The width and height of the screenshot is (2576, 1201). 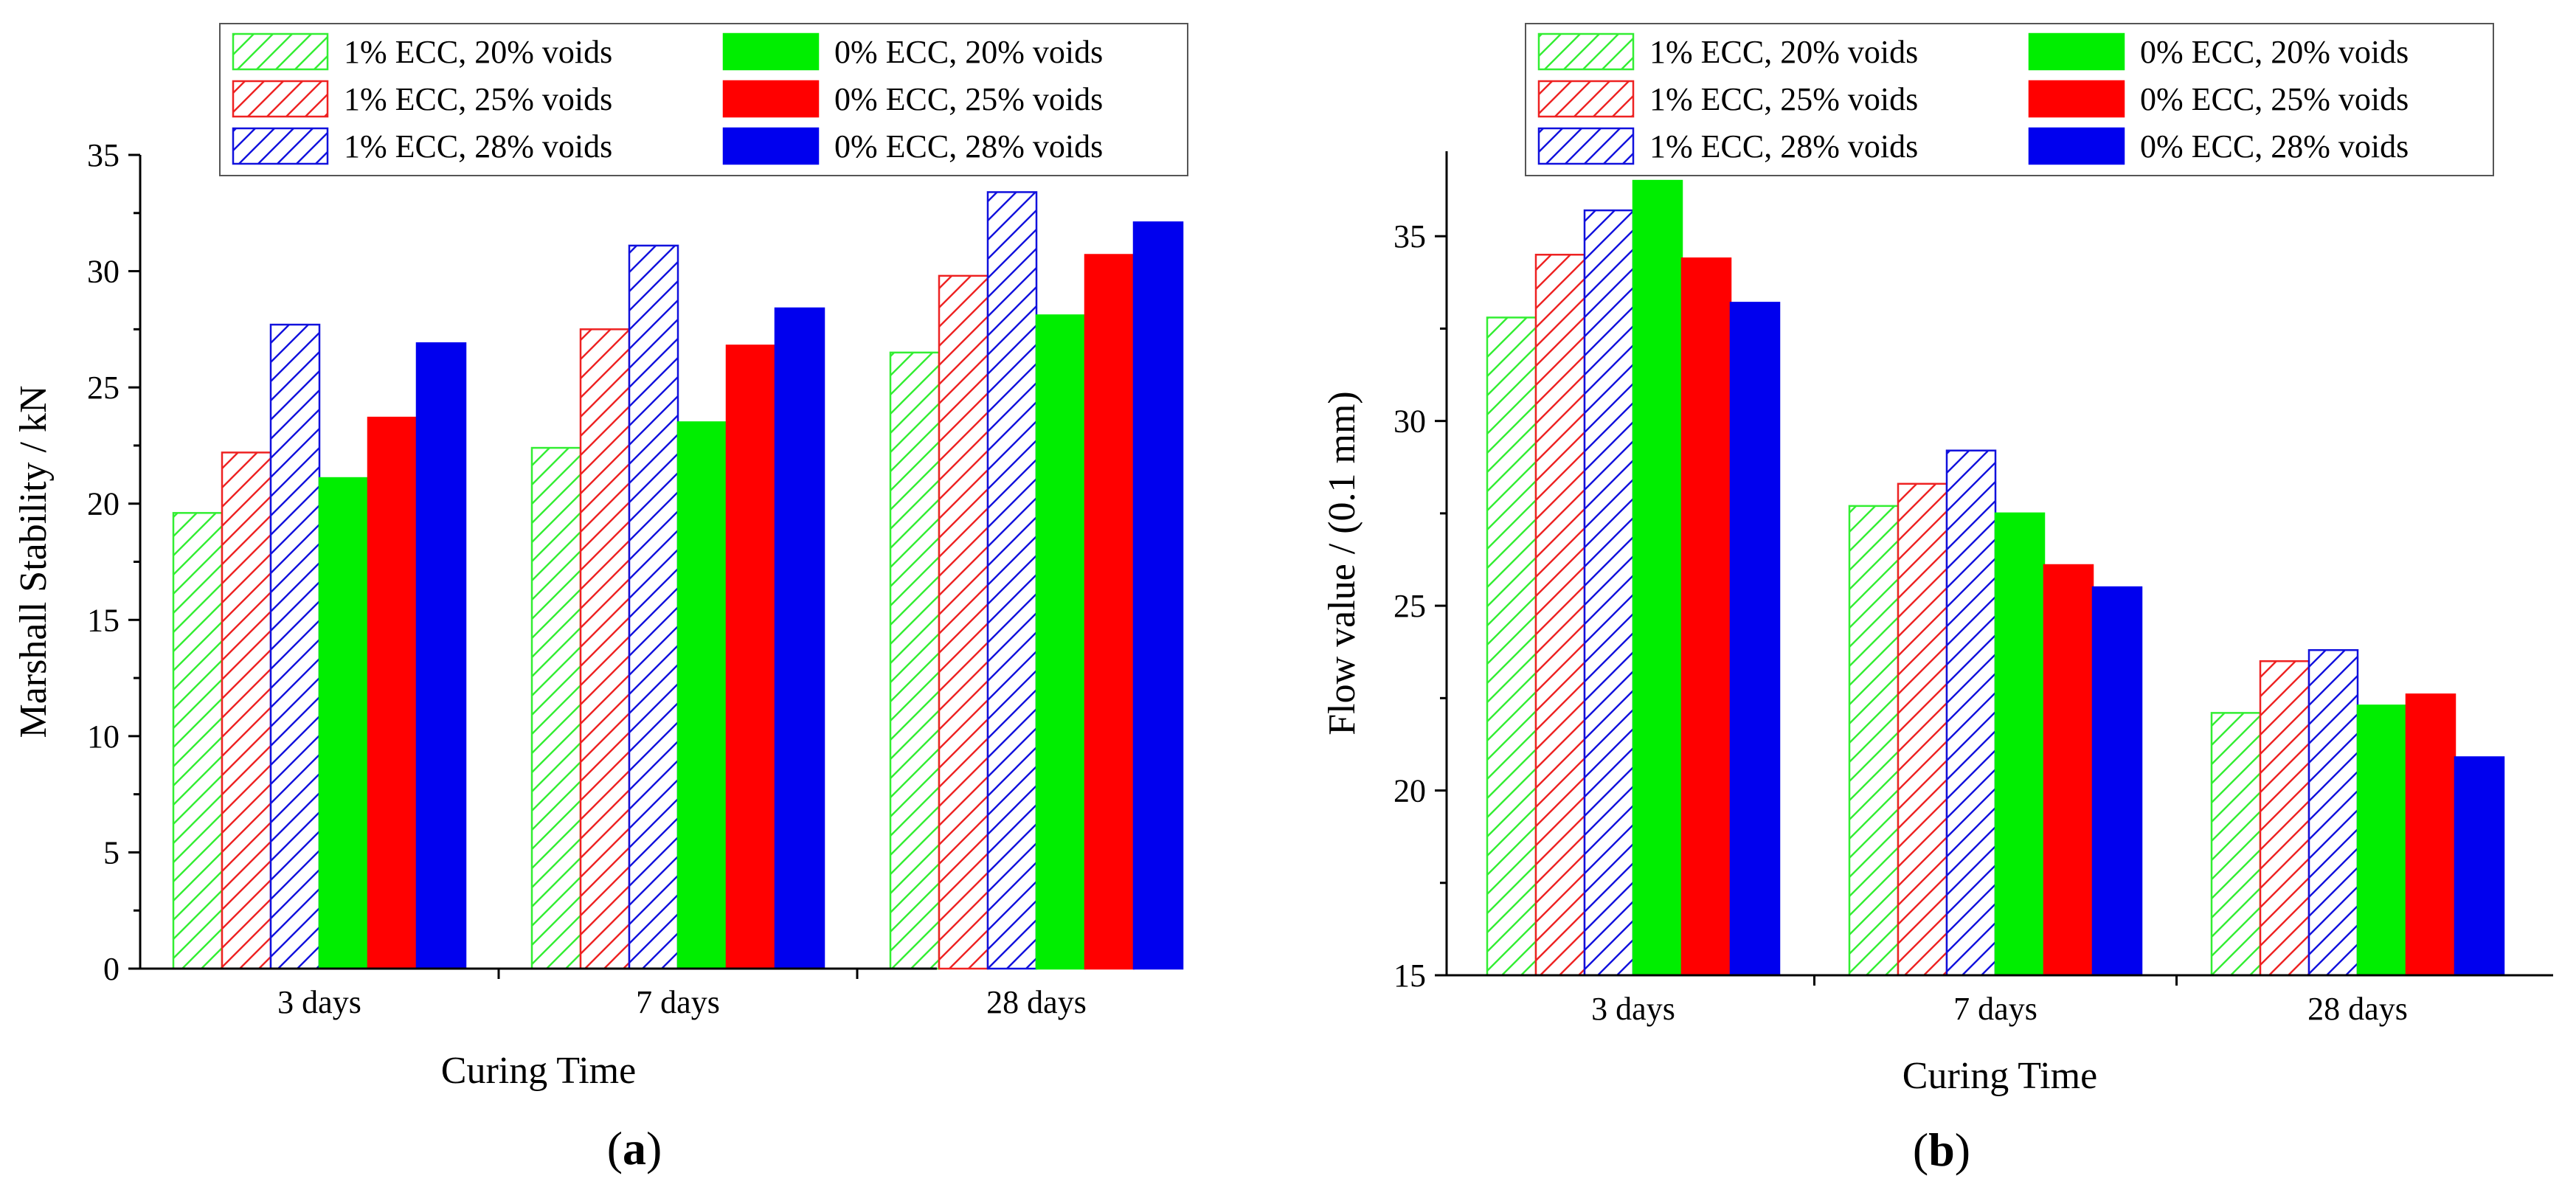 I want to click on y-tick-label: 10, so click(x=104, y=737).